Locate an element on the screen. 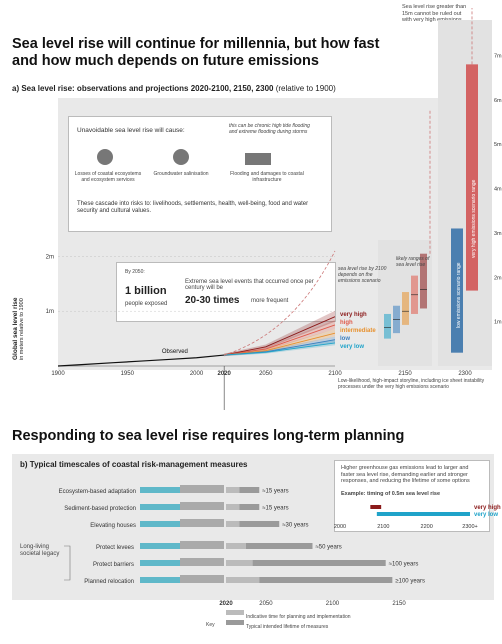 This screenshot has width=502, height=644. projection-band-very-high is located at coordinates (279, 333).